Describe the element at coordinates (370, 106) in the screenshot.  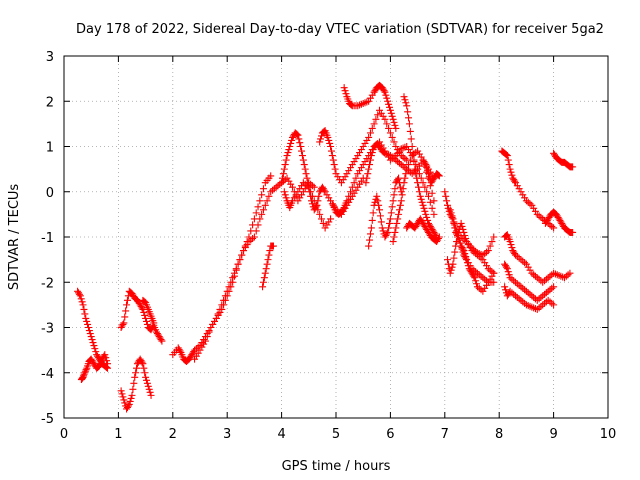
I see `series-s13` at that location.